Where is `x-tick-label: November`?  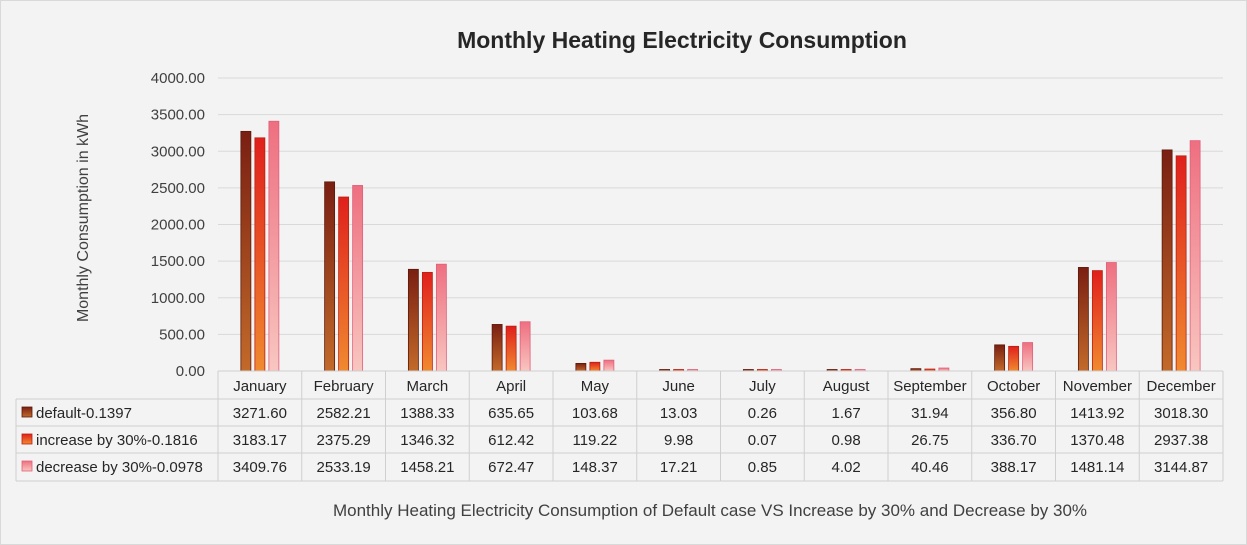 x-tick-label: November is located at coordinates (1097, 386).